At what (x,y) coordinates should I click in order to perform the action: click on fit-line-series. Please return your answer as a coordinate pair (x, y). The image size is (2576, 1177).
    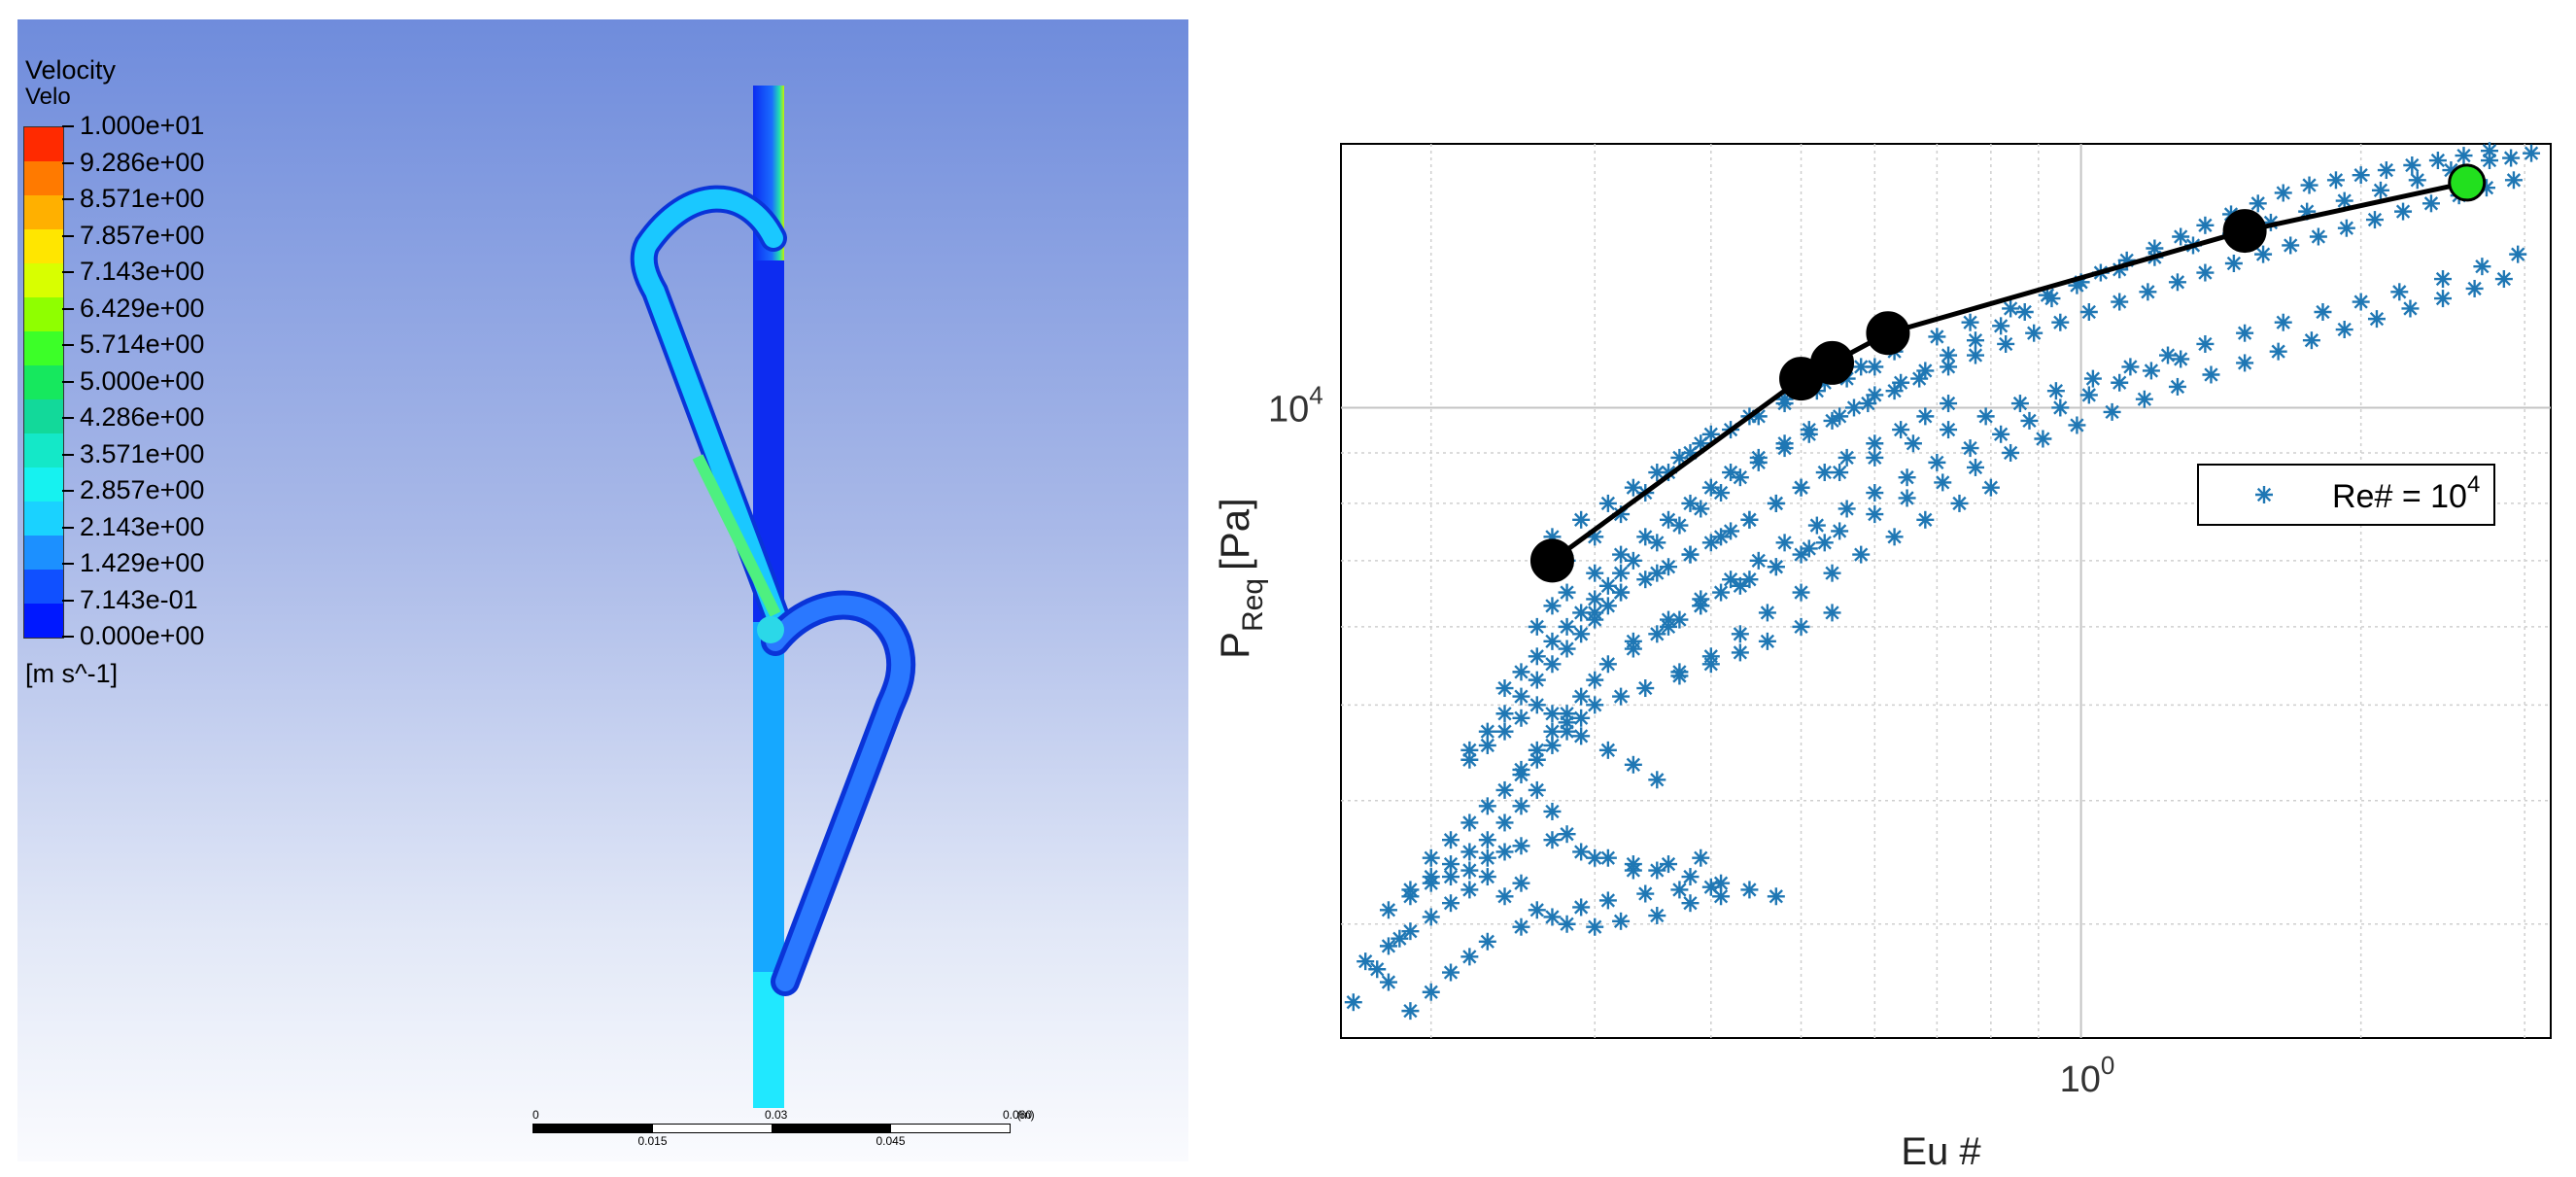
    Looking at the image, I should click on (2008, 373).